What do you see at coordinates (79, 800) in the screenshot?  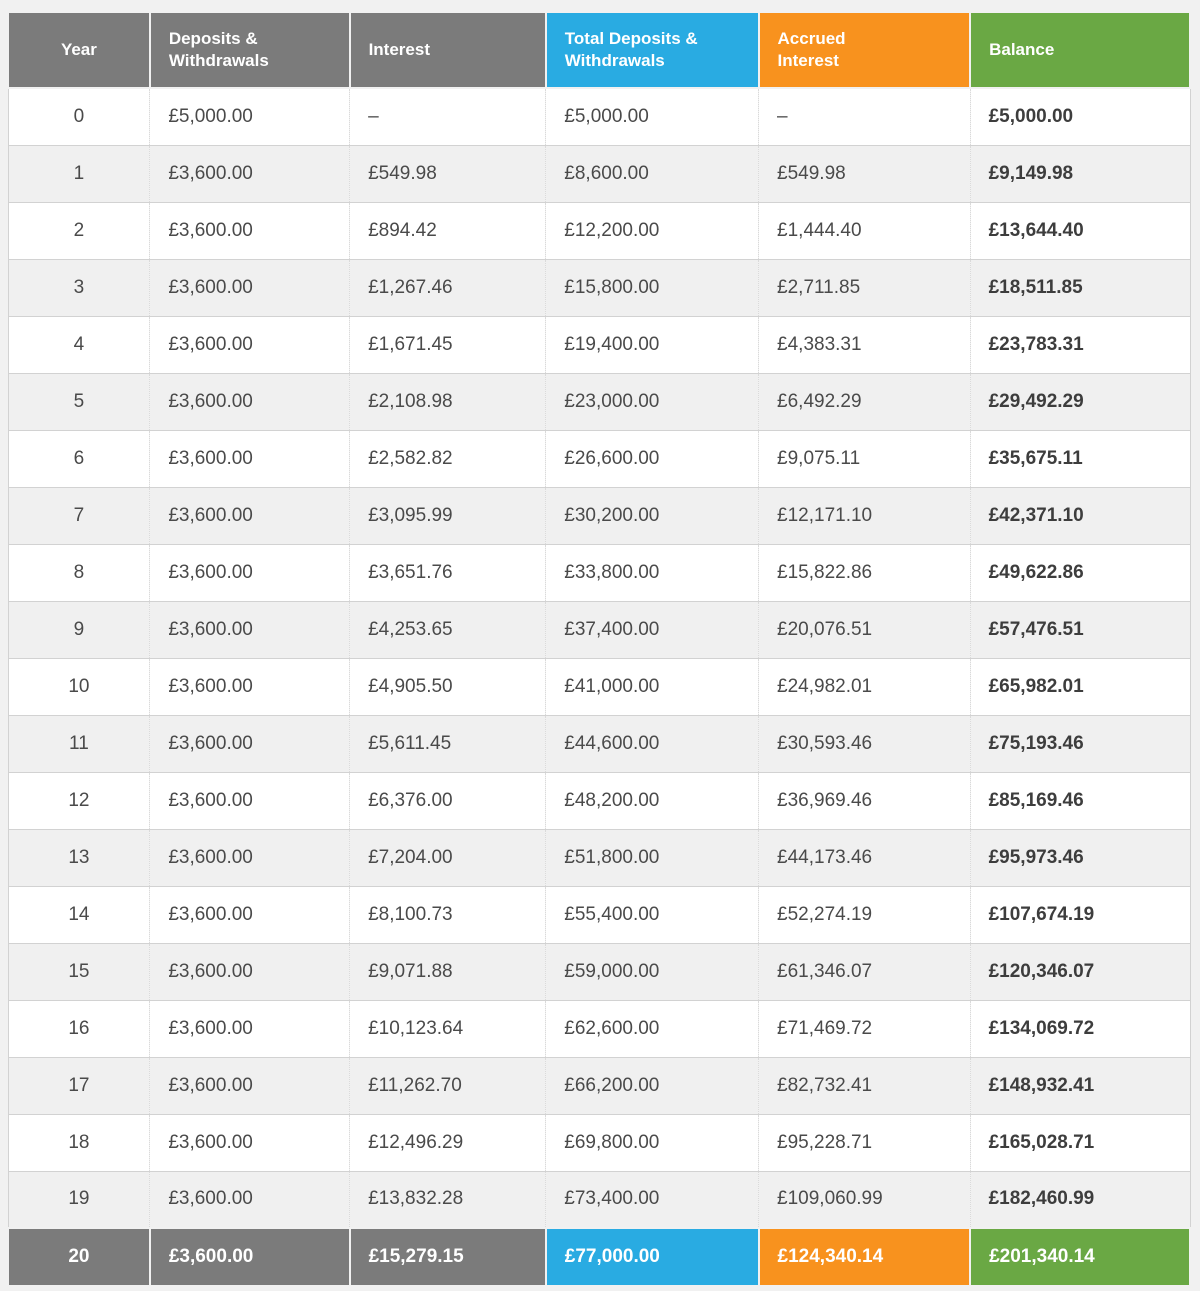 I see `cell-year: 12` at bounding box center [79, 800].